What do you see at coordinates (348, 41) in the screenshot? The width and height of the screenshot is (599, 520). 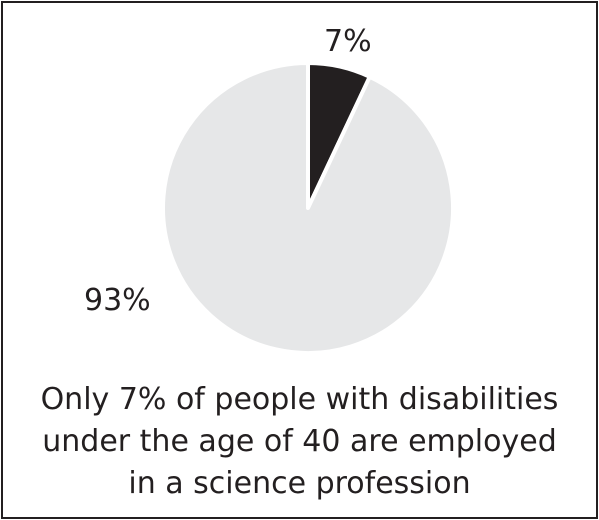 I see `slice-label-7-percent: 7%` at bounding box center [348, 41].